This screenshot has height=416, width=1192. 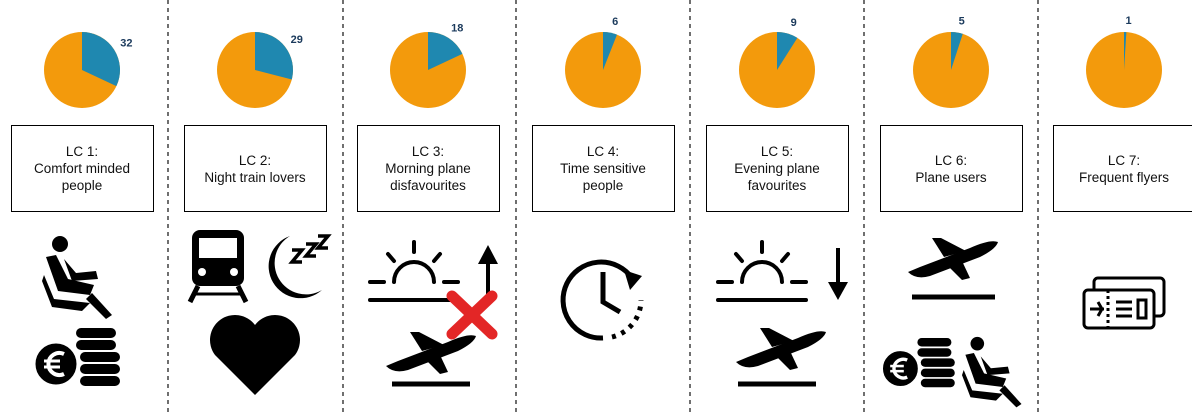 I want to click on pie-label: 1, so click(x=1128, y=21).